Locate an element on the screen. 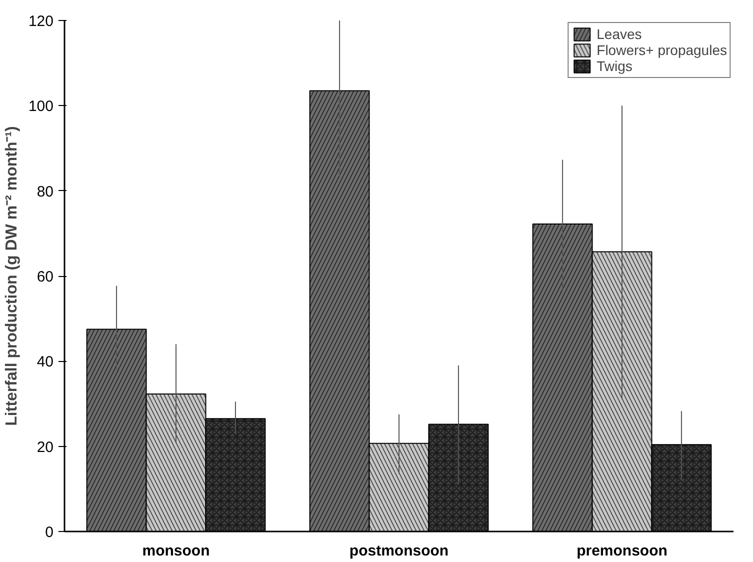 This screenshot has height=562, width=753. legend-label: Flowers+ propagules is located at coordinates (661, 50).